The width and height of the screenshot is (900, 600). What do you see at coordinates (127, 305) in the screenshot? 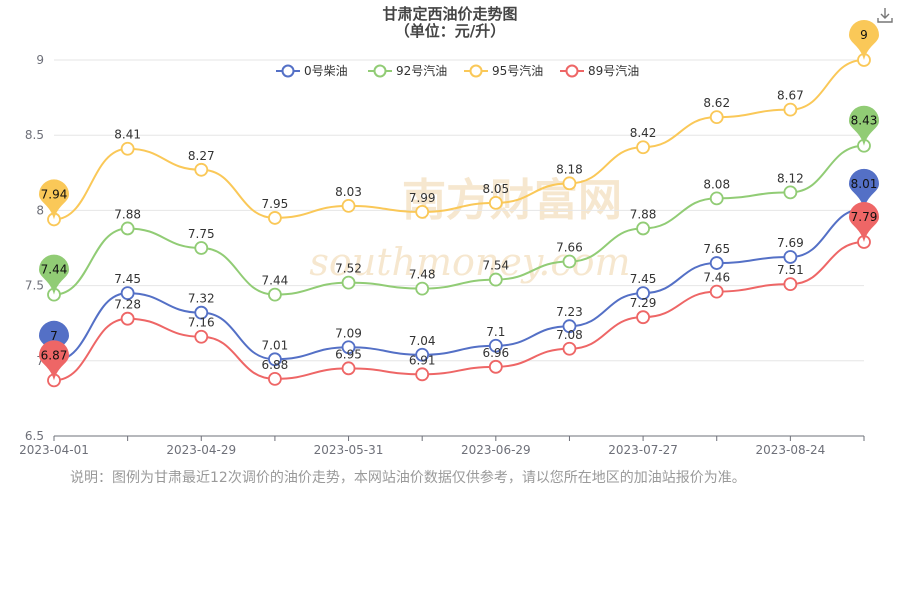
I see `data-label: 7.28` at bounding box center [127, 305].